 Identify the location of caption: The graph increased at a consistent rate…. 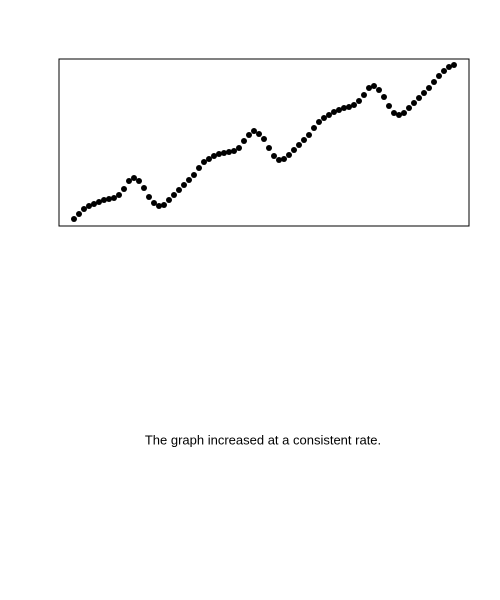
(263, 439).